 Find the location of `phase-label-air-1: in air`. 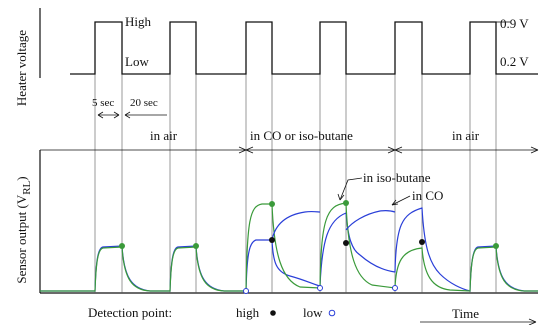

phase-label-air-1: in air is located at coordinates (164, 135).